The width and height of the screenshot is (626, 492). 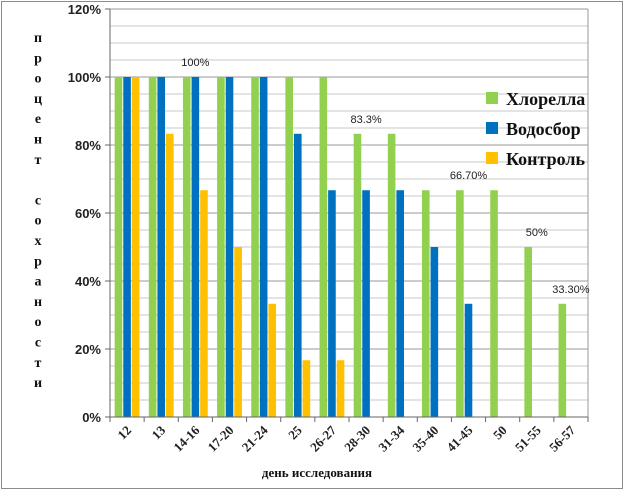 What do you see at coordinates (545, 159) in the screenshot?
I see `legend-entry: Контроль` at bounding box center [545, 159].